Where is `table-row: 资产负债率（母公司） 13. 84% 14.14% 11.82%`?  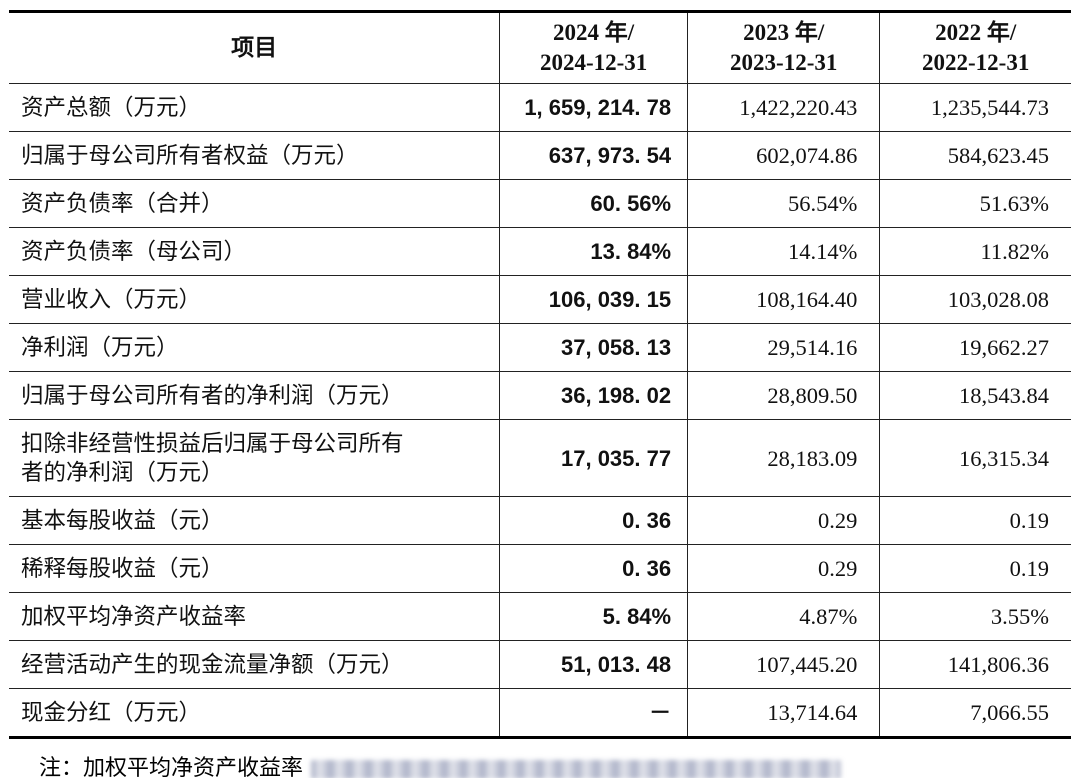 table-row: 资产负债率（母公司） 13. 84% 14.14% 11.82% is located at coordinates (540, 251).